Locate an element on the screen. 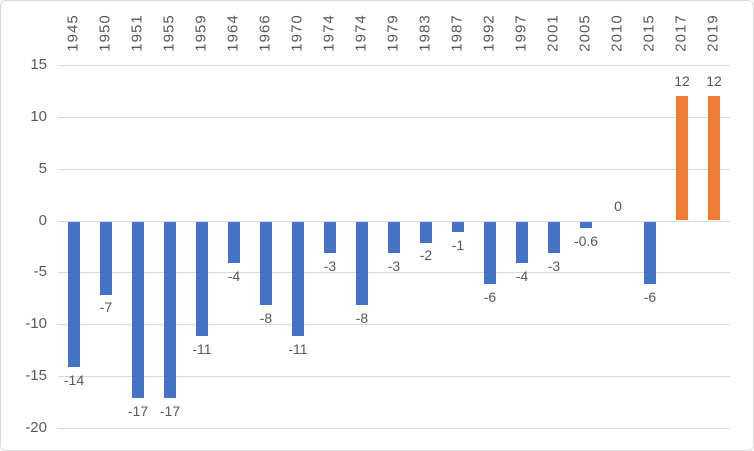 The height and width of the screenshot is (451, 754). x-axis-category-label-text: 1950 is located at coordinates (105, 33).